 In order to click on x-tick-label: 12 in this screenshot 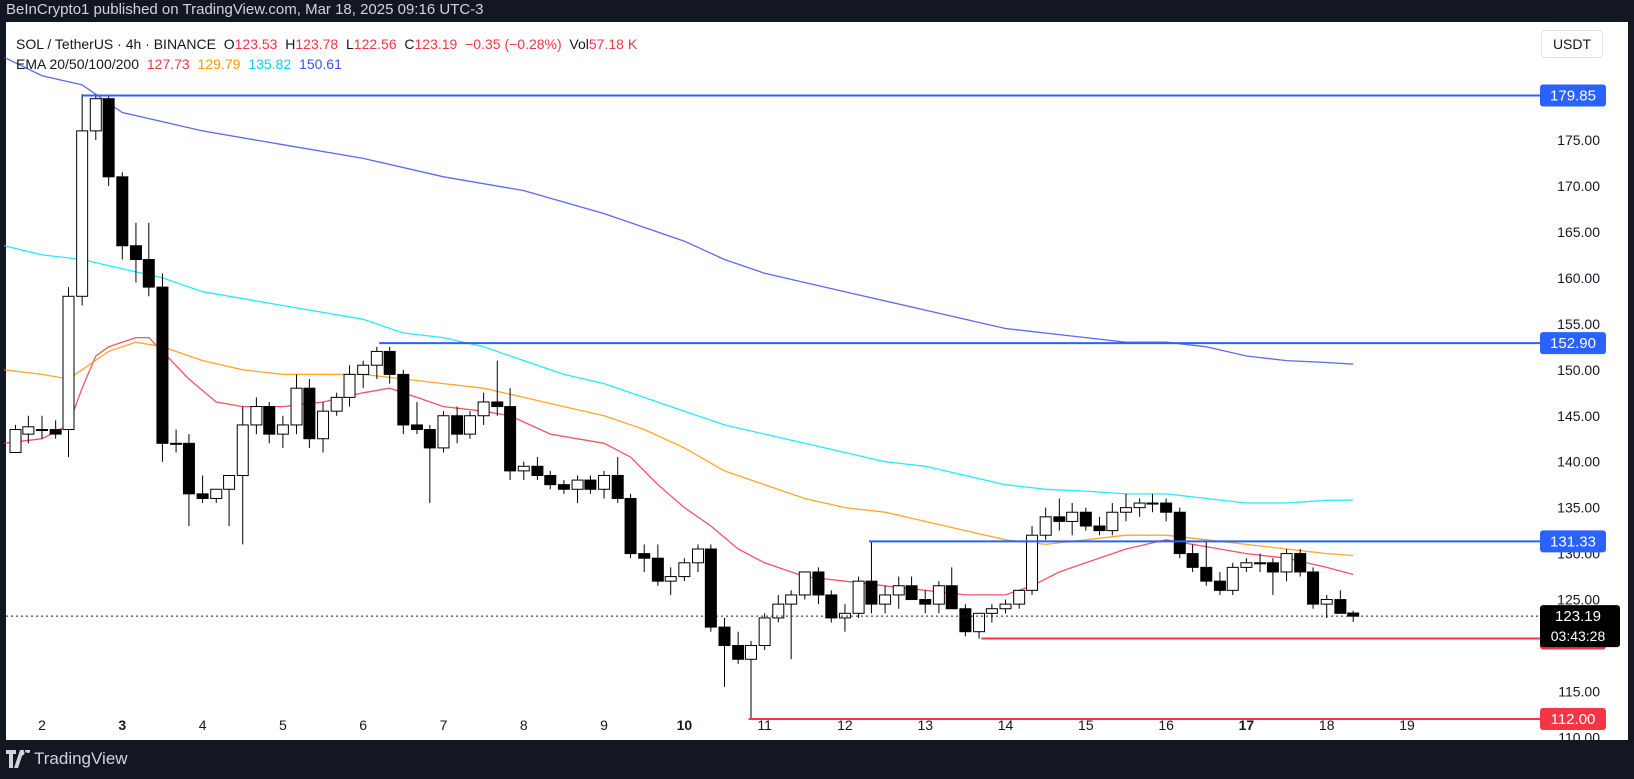, I will do `click(845, 725)`.